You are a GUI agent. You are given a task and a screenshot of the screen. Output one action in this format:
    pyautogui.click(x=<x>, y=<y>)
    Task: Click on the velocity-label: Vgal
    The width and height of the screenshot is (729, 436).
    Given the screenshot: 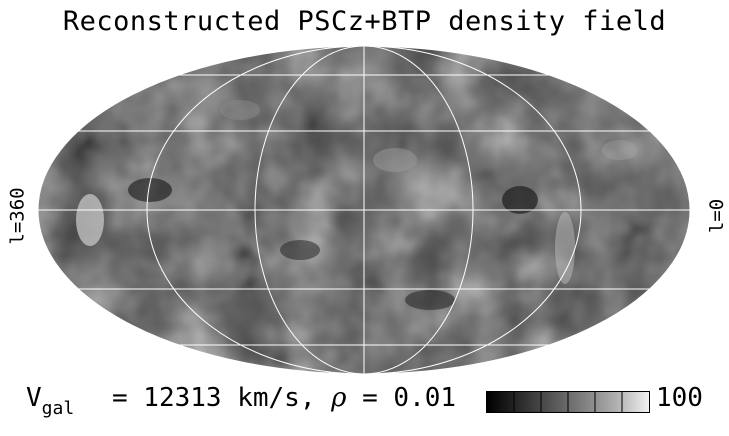 What is the action you would take?
    pyautogui.click(x=50, y=401)
    